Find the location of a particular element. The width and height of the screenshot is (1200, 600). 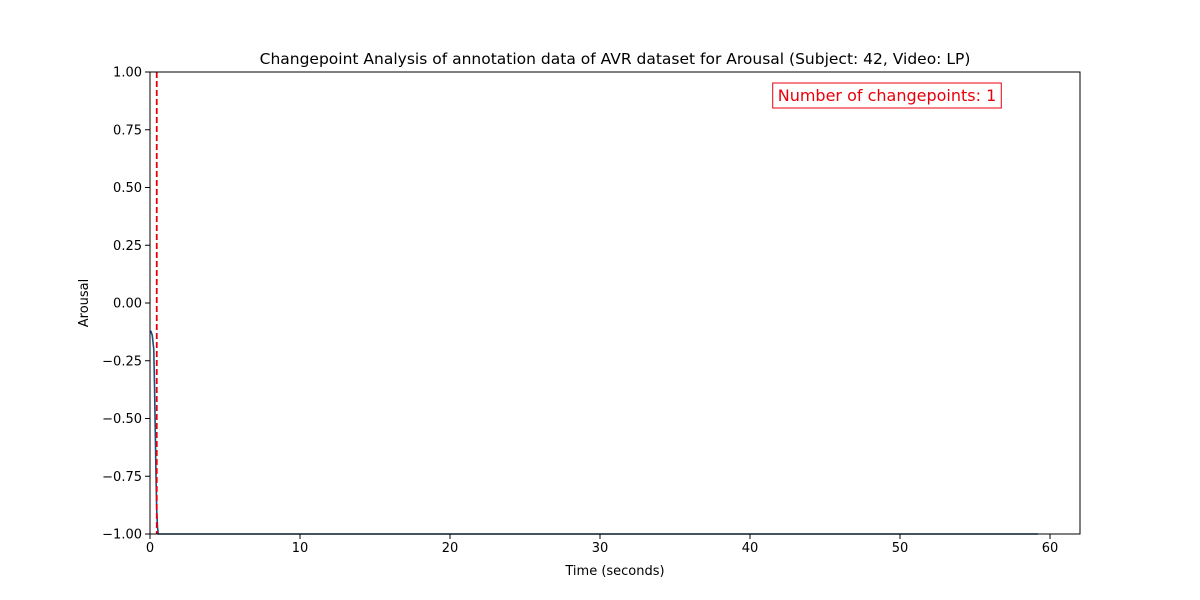

annotation-box is located at coordinates (887, 95).